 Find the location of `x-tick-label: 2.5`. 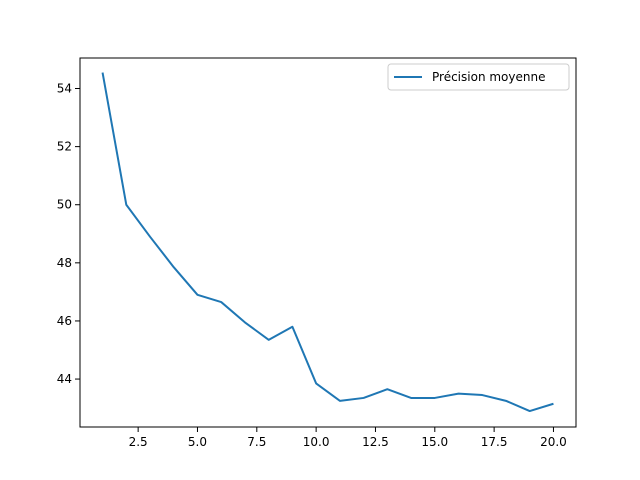

x-tick-label: 2.5 is located at coordinates (138, 442).